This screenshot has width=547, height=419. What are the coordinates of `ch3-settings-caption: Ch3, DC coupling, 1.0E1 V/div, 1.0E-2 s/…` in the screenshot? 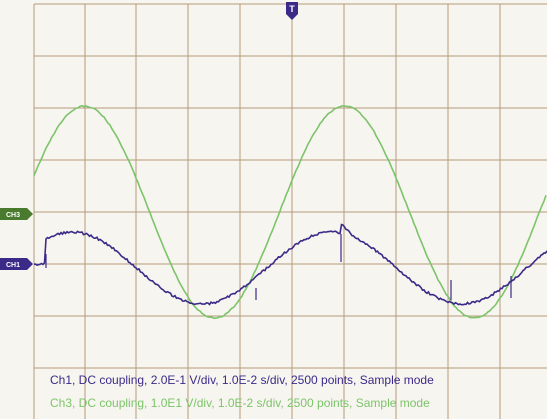 It's located at (240, 403).